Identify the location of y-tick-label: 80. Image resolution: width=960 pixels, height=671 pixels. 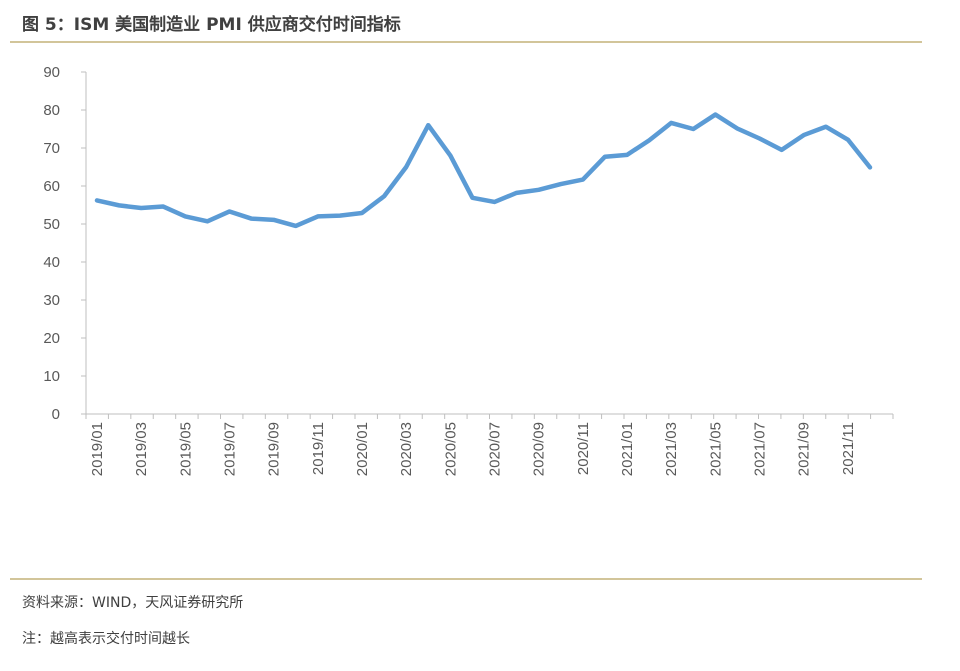
(51, 110).